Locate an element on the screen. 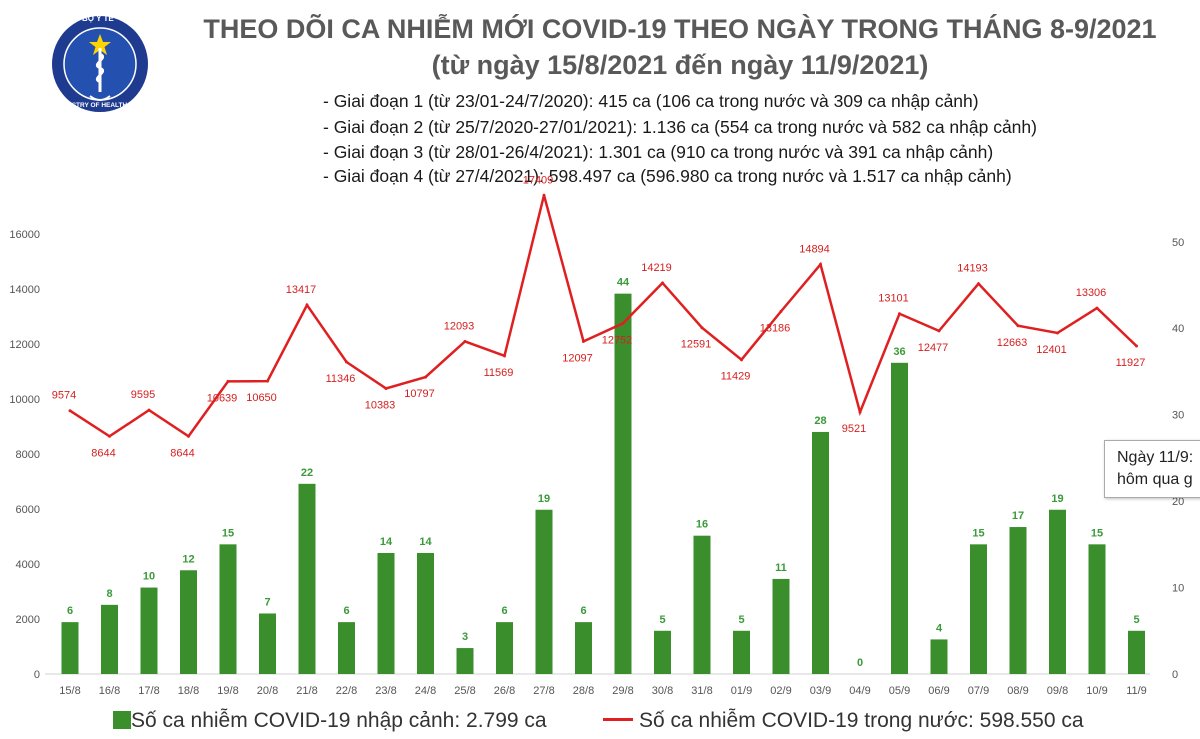 The width and height of the screenshot is (1200, 739). bar-value-label: 4 is located at coordinates (939, 628).